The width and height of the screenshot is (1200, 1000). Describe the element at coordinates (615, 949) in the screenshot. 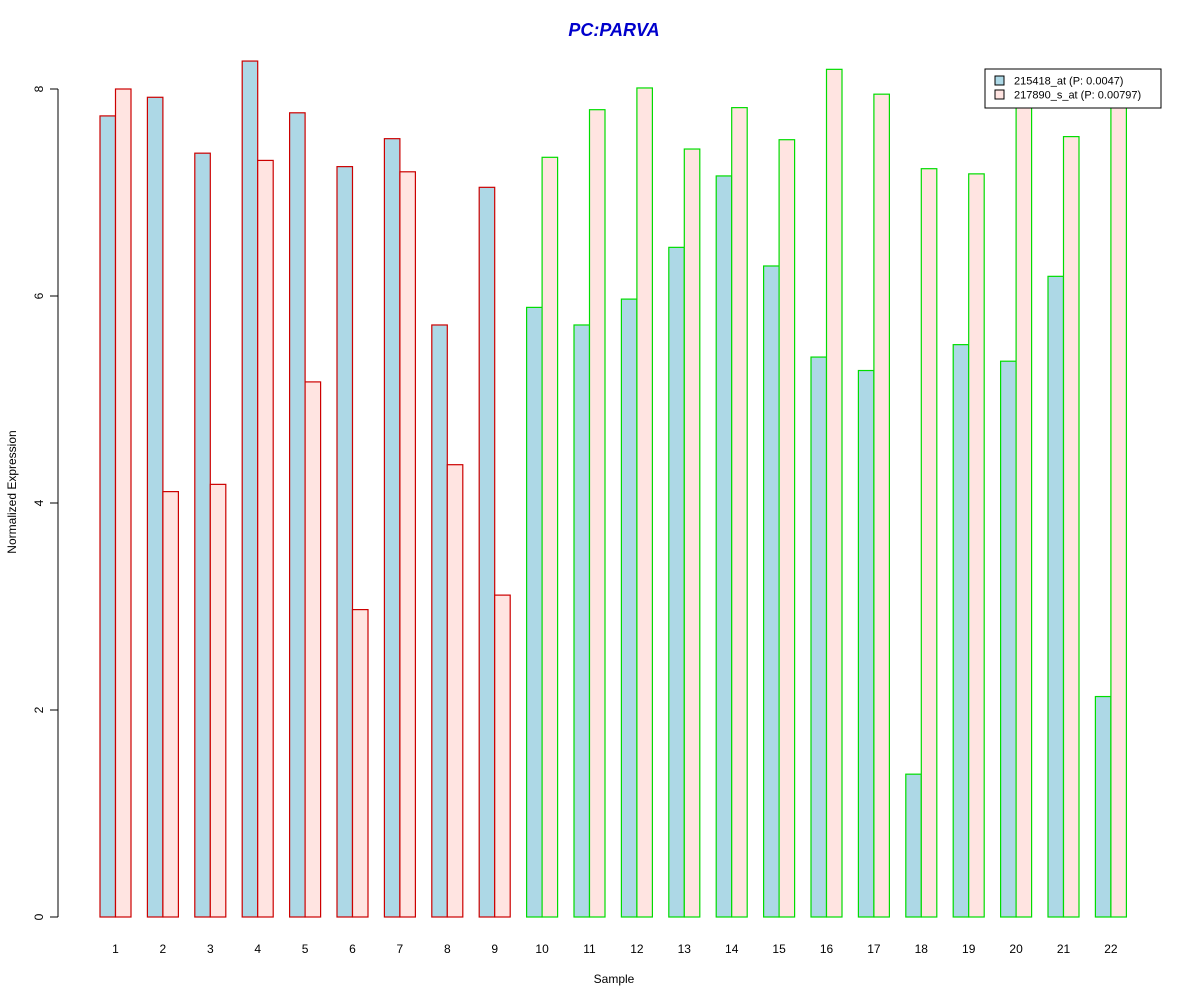

I see `x-axis: 1 2 3 4 5 6 7 8 9 10 11 12 13 14 15 16 17 18 19 20 21 22` at that location.